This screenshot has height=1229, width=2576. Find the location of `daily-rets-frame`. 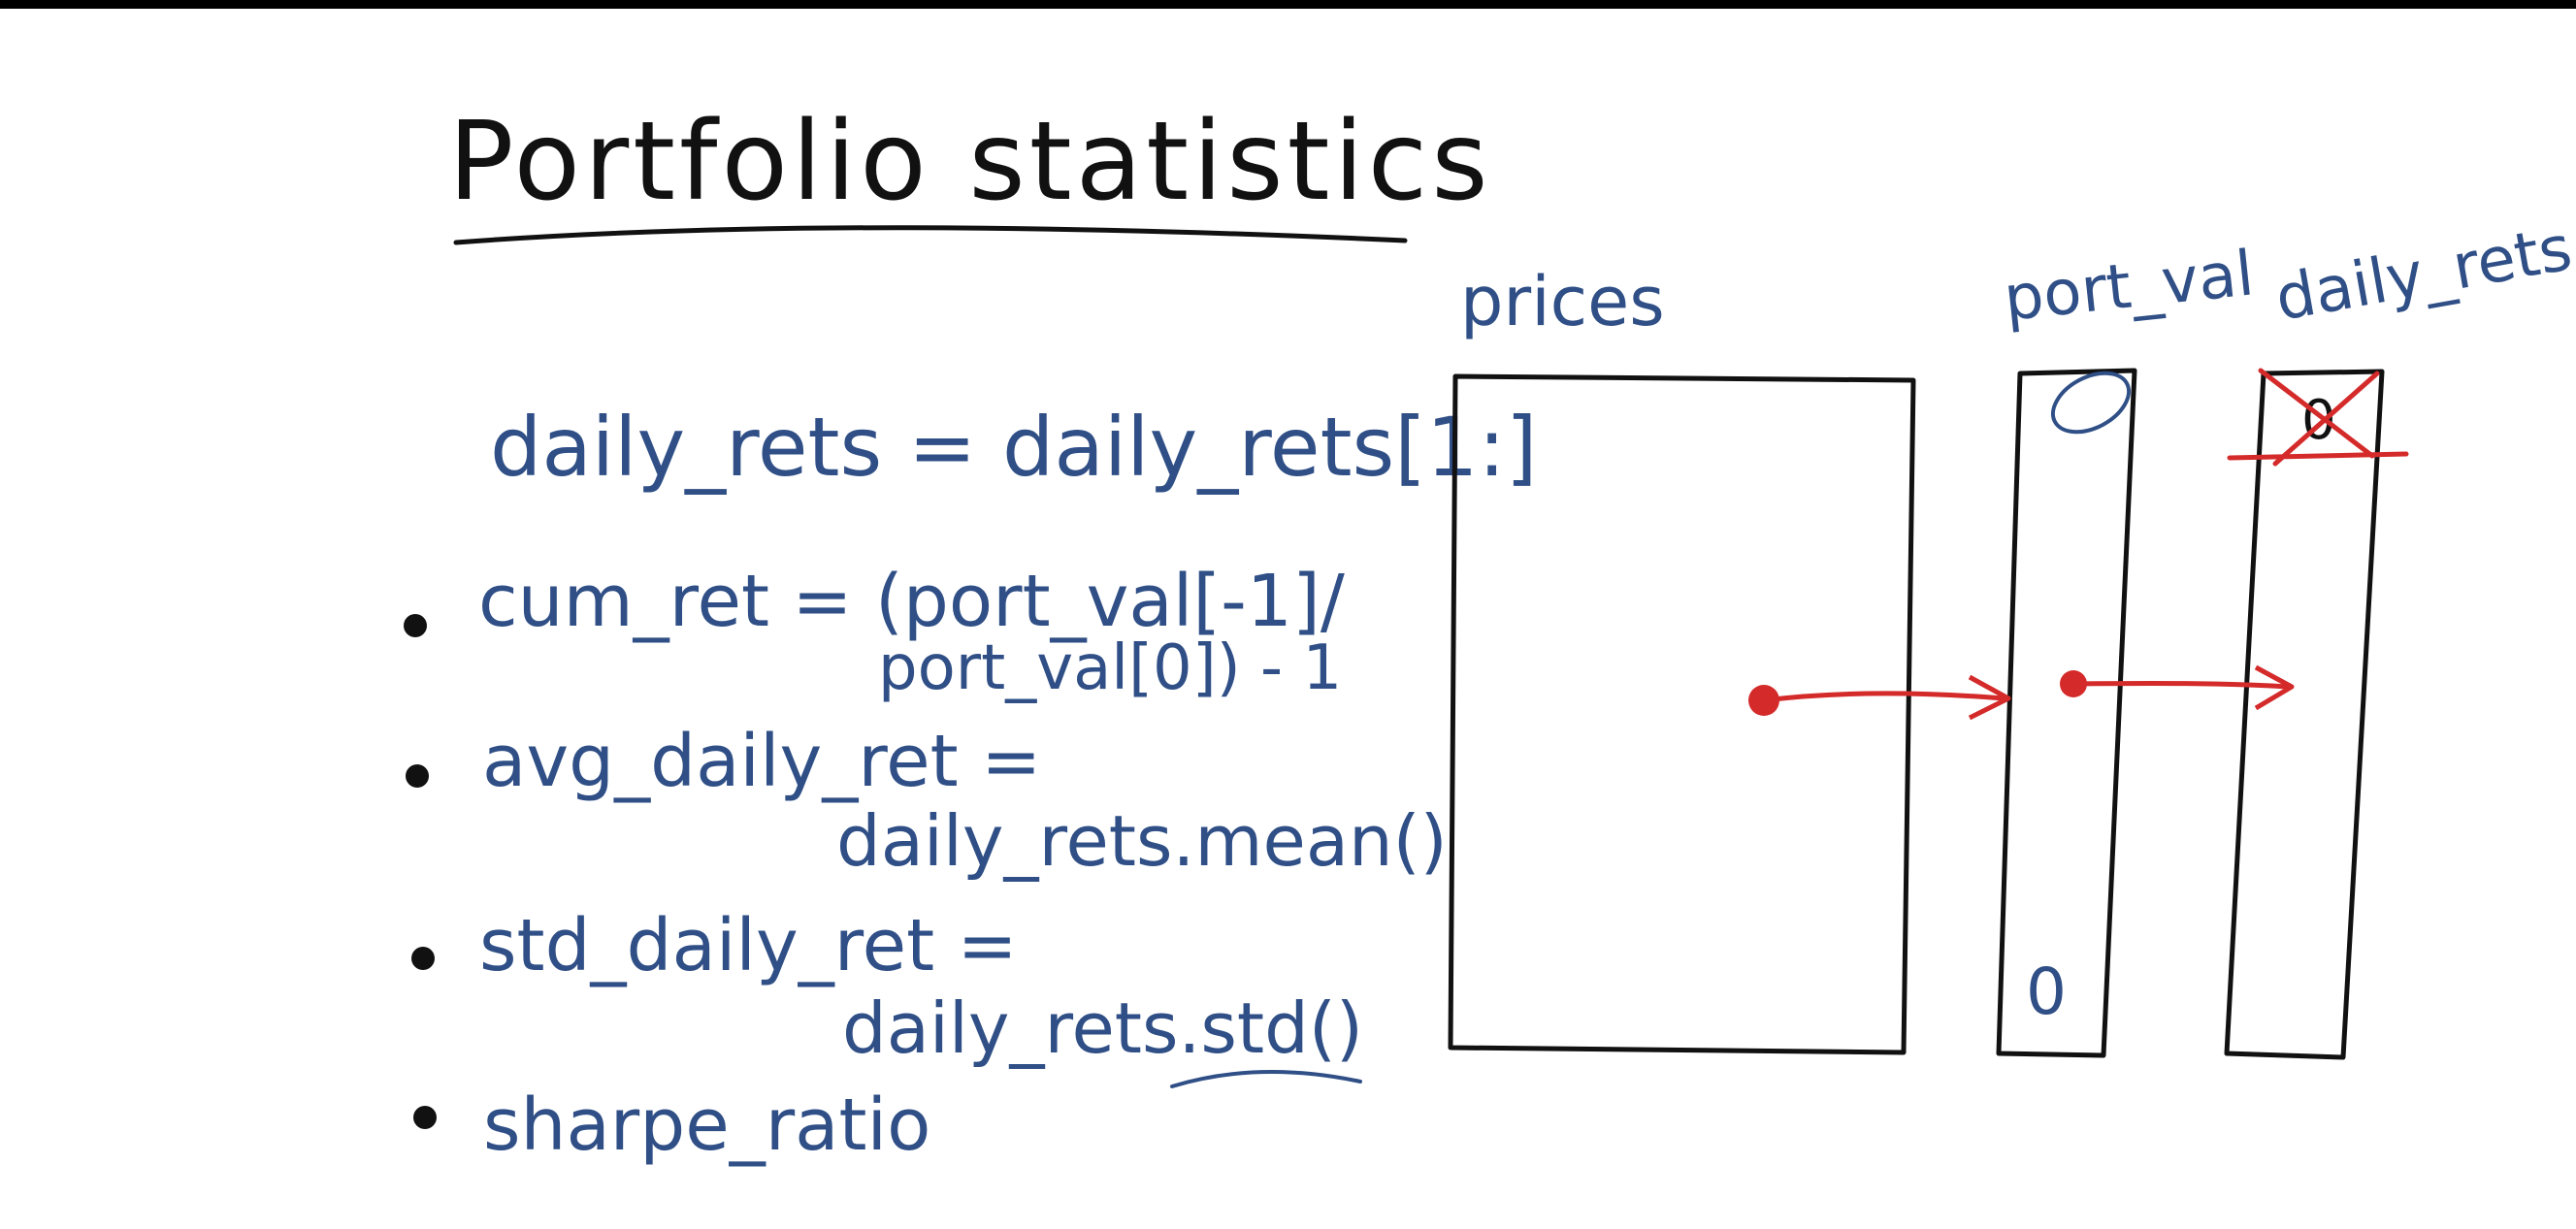

daily-rets-frame is located at coordinates (2305, 714).